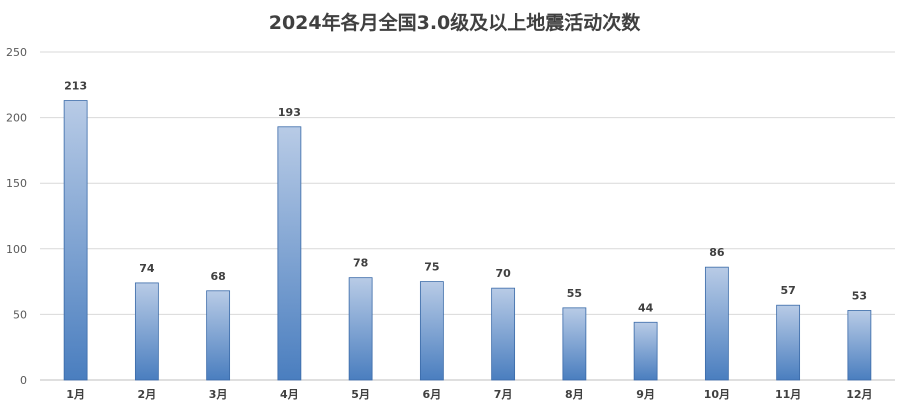 This screenshot has height=410, width=909. Describe the element at coordinates (645, 394) in the screenshot. I see `x-tick-label: 9月` at that location.